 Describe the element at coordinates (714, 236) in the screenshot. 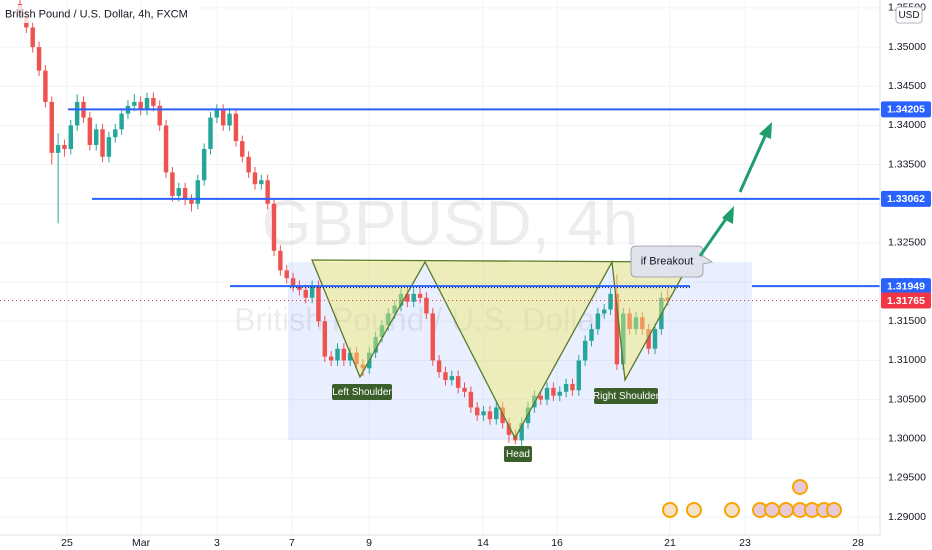

I see `arrow` at that location.